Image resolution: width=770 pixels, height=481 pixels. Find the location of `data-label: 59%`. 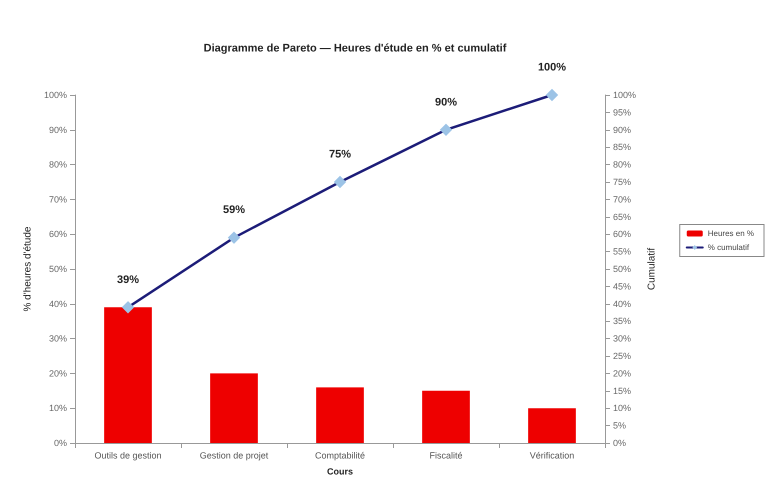

data-label: 59% is located at coordinates (234, 210).